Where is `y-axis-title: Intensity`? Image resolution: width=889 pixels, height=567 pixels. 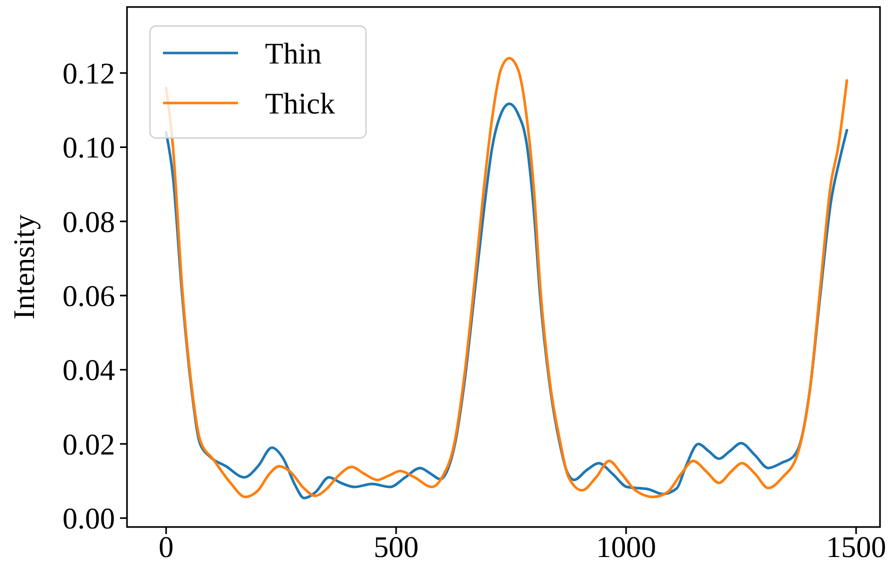 y-axis-title: Intensity is located at coordinates (24, 267).